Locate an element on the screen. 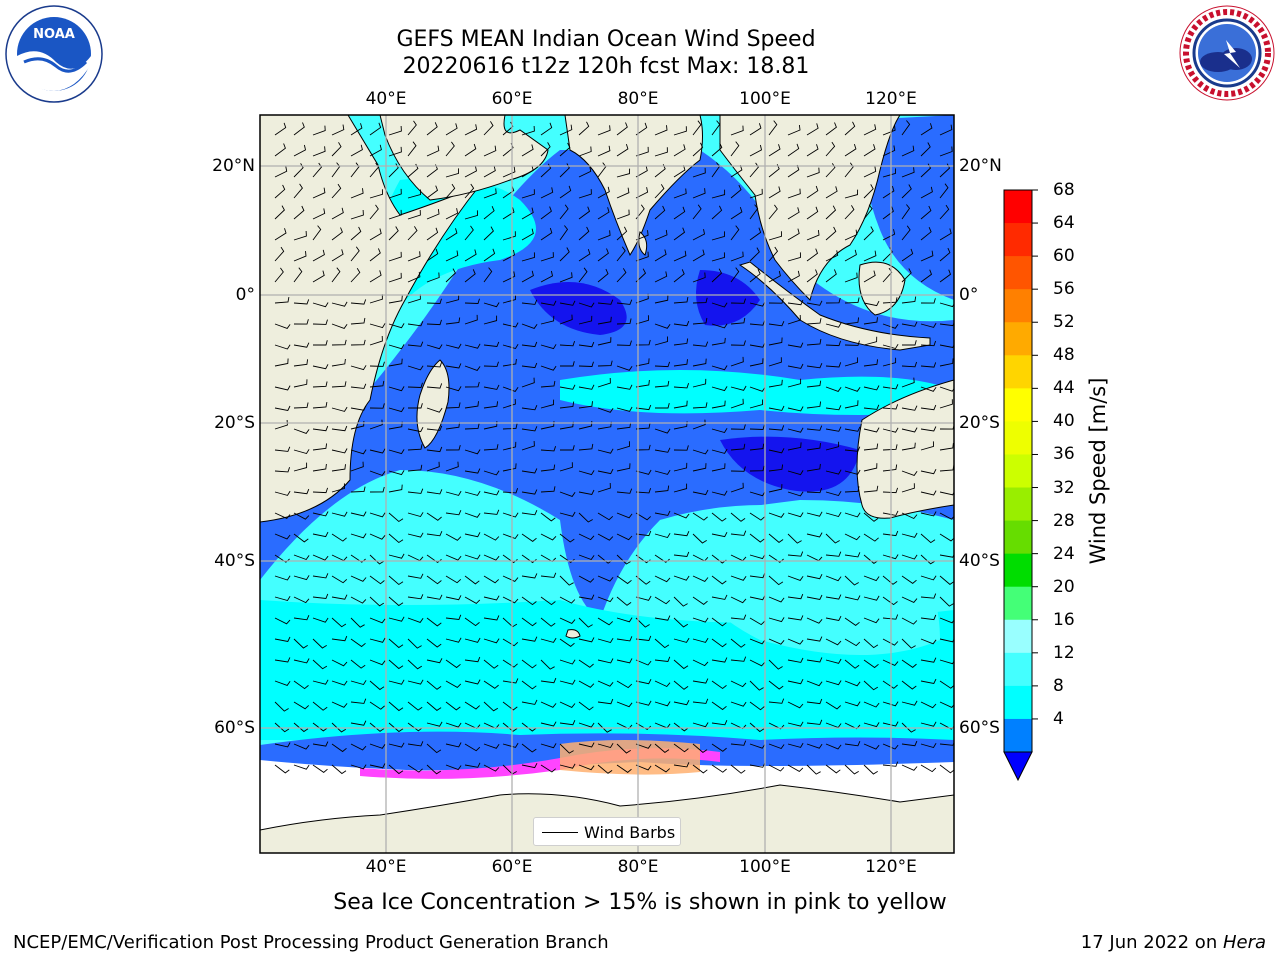  lon-tick-bottom: 120°E is located at coordinates (891, 867).